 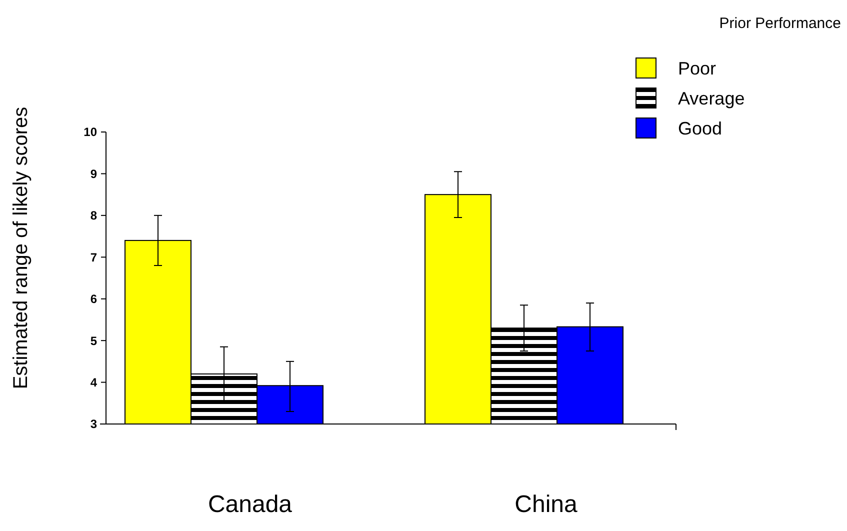 I want to click on legend-label: Average, so click(x=711, y=98).